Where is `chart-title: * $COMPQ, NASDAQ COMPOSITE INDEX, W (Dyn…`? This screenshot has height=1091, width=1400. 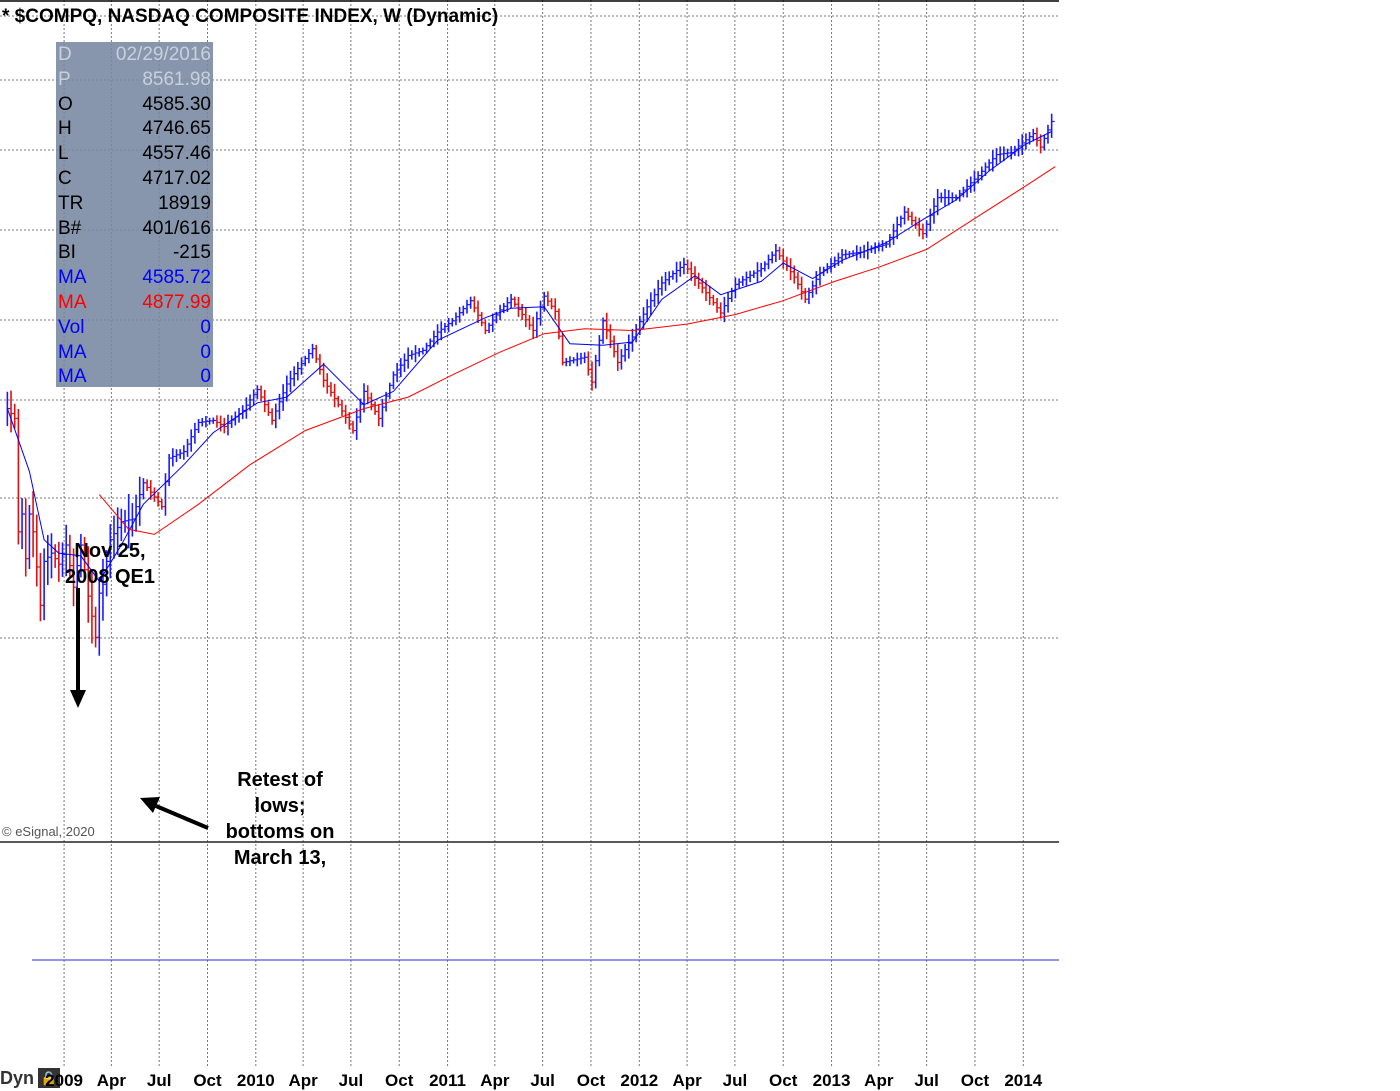 chart-title: * $COMPQ, NASDAQ COMPOSITE INDEX, W (Dyn… is located at coordinates (250, 16).